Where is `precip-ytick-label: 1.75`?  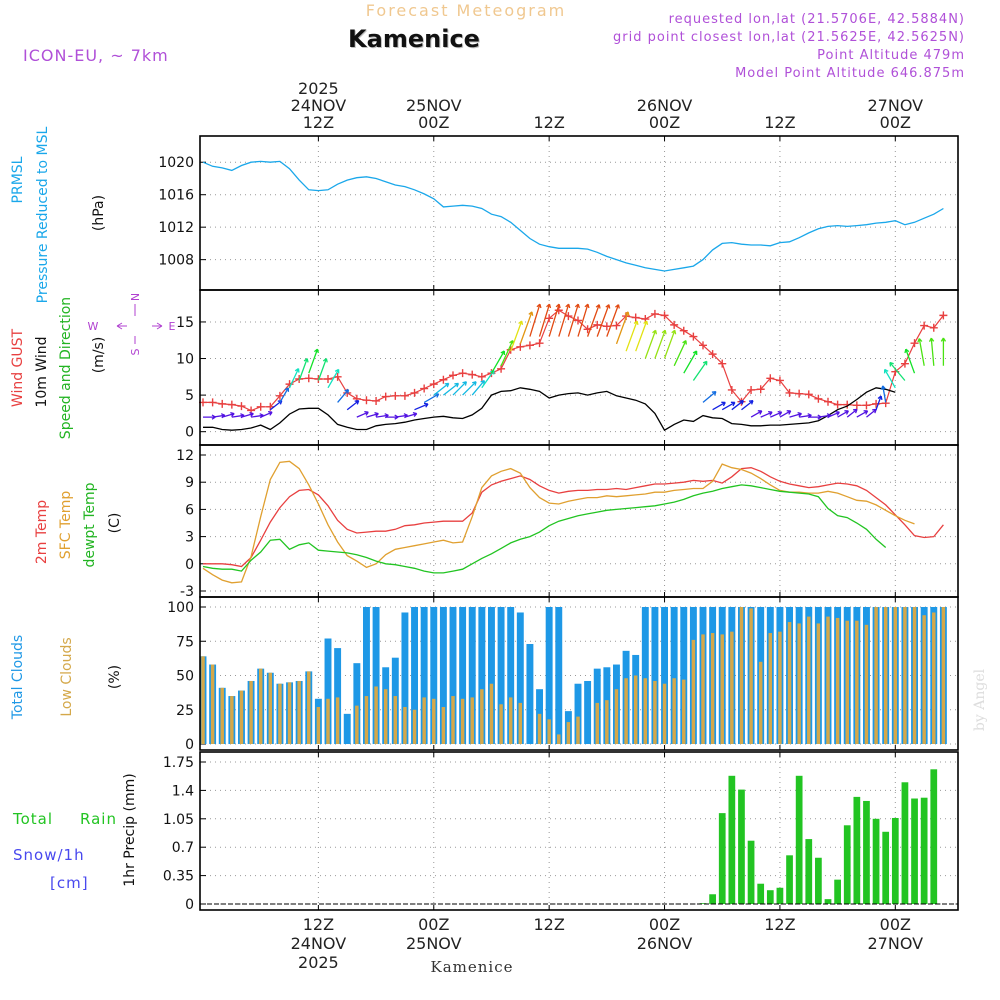
precip-ytick-label: 1.75 is located at coordinates (178, 763).